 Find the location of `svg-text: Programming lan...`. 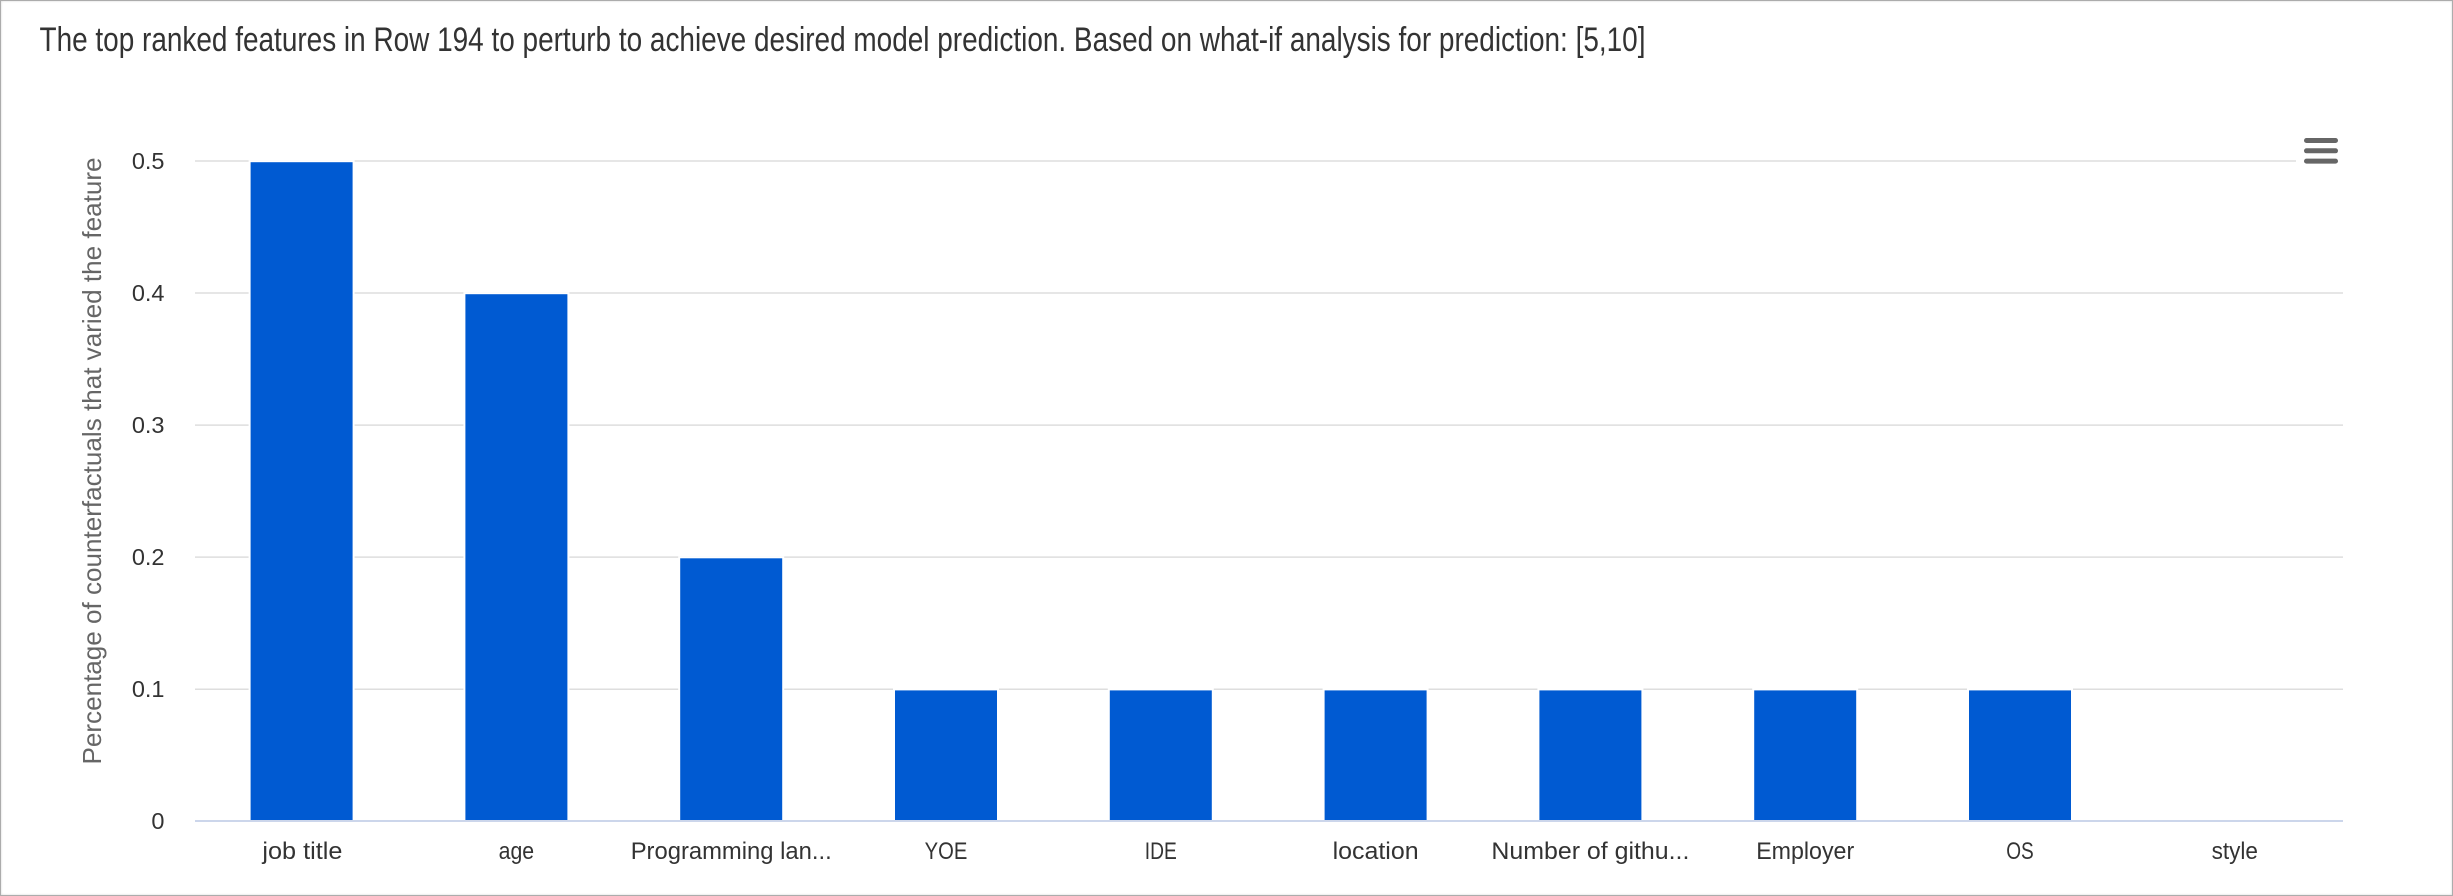

svg-text: Programming lan... is located at coordinates (731, 851).